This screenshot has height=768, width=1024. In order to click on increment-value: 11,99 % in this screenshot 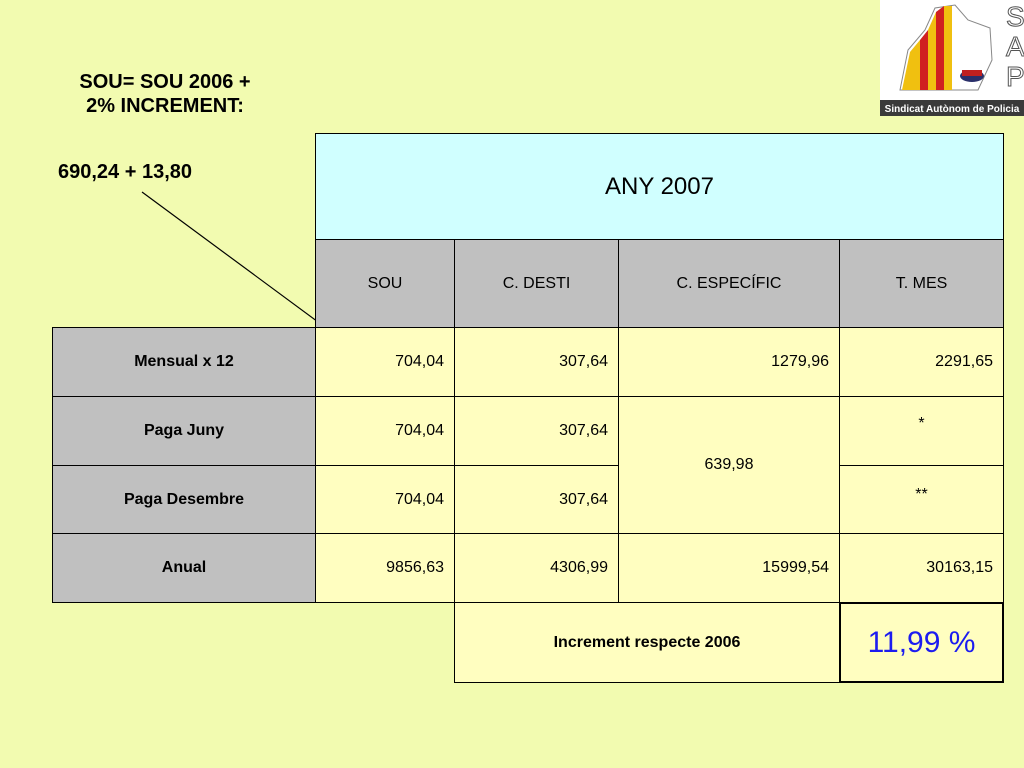, I will do `click(921, 642)`.